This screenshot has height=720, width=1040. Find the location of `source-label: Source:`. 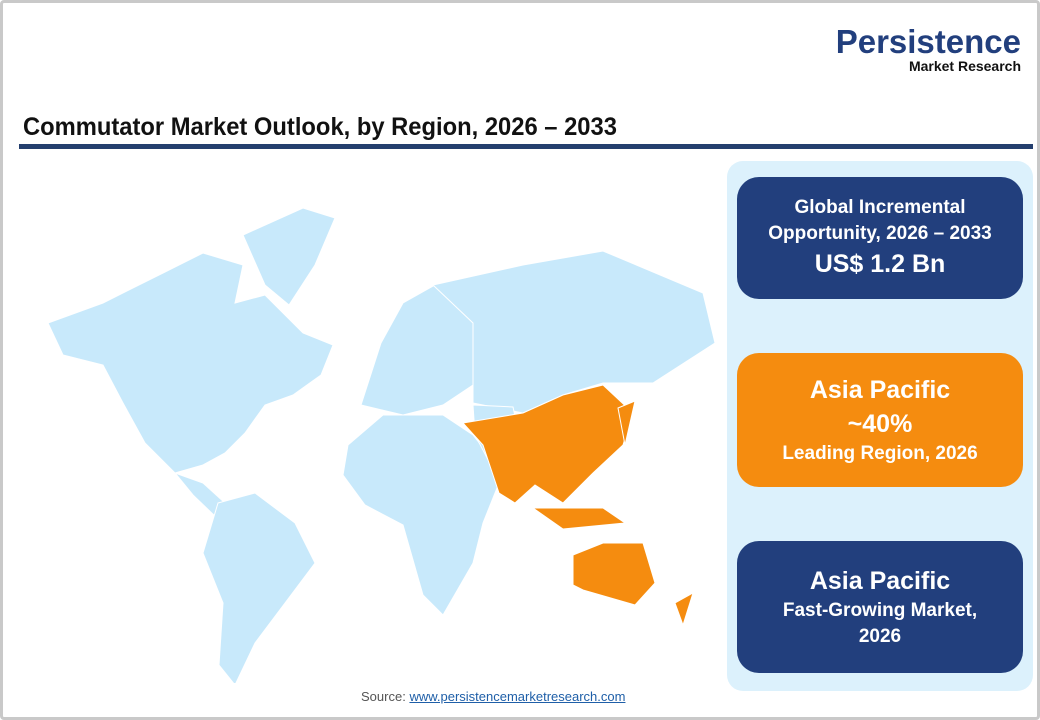

source-label: Source: is located at coordinates (383, 696).